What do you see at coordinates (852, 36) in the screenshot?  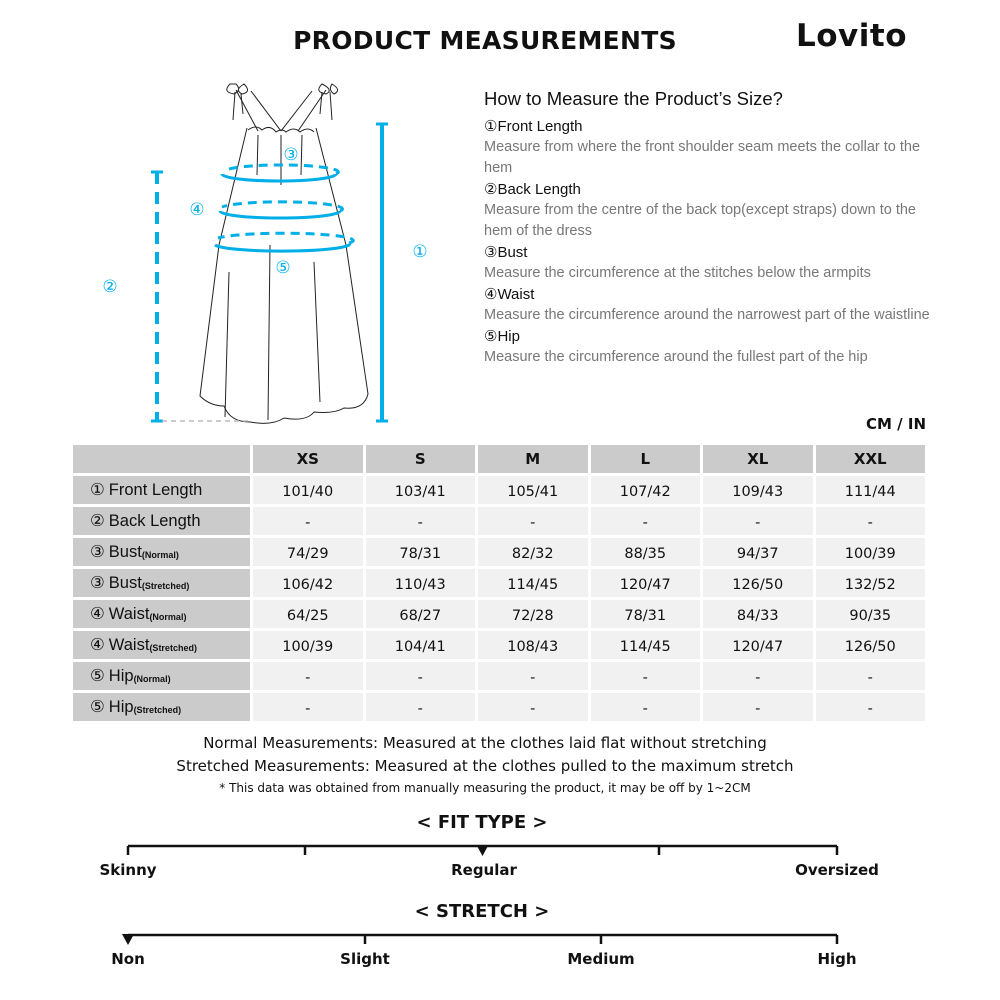 I see `brand-logo: Lovito` at bounding box center [852, 36].